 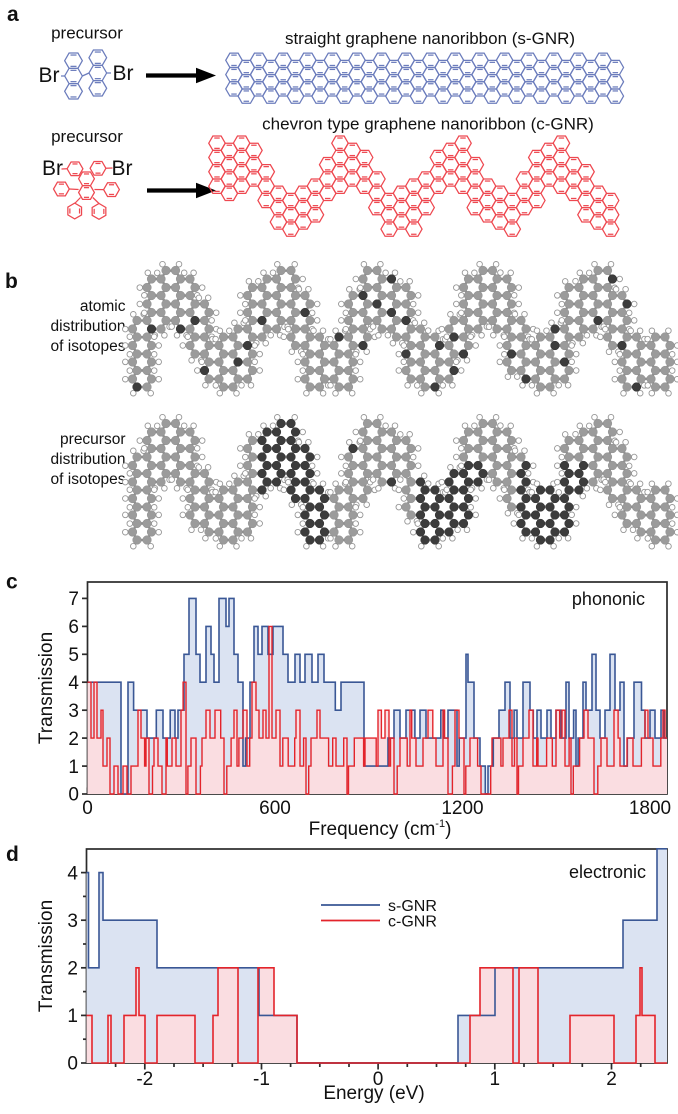 What do you see at coordinates (428, 124) in the screenshot?
I see `svg-text:chevron type graphene nanoribb: chevron type graphene nanoribbon (c-GNR)` at bounding box center [428, 124].